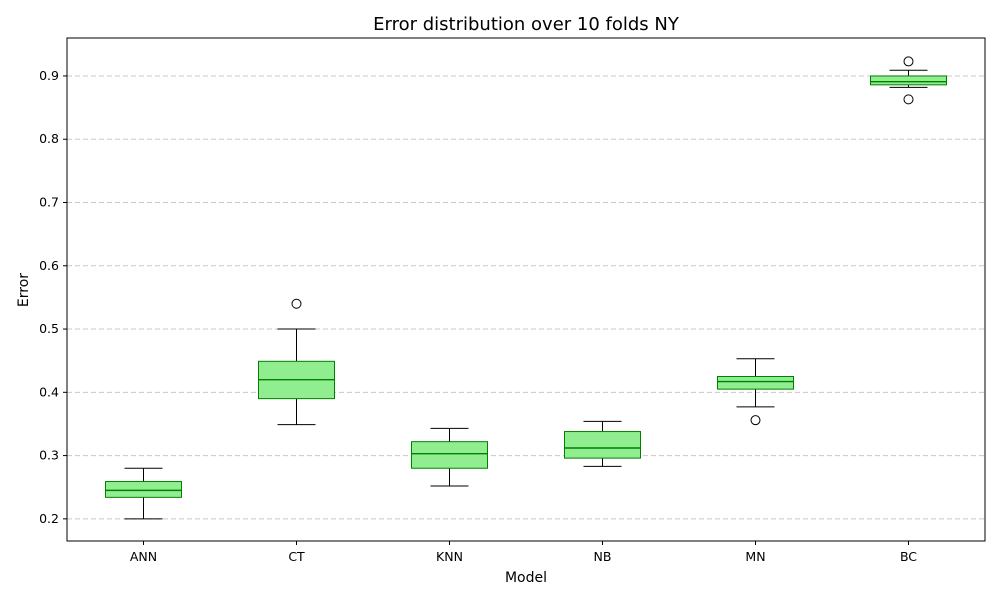 This screenshot has width=1000, height=600. I want to click on x-tick-label: ANN, so click(143, 556).